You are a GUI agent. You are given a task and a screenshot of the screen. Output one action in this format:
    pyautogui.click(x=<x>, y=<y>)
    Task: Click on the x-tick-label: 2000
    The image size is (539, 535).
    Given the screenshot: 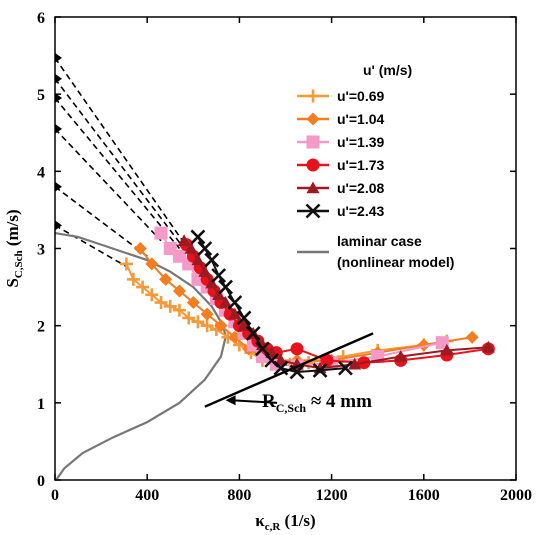 What is the action you would take?
    pyautogui.click(x=516, y=495)
    